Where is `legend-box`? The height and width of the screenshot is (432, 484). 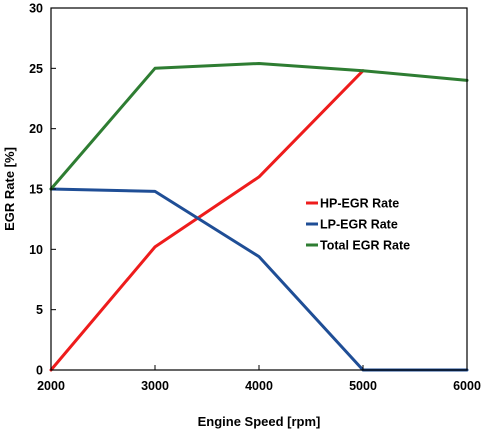
legend-box is located at coordinates (362, 224).